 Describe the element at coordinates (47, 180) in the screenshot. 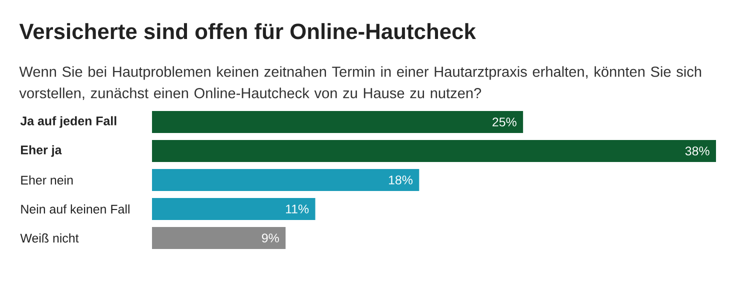

I see `y-tick-label: Eher nein` at that location.